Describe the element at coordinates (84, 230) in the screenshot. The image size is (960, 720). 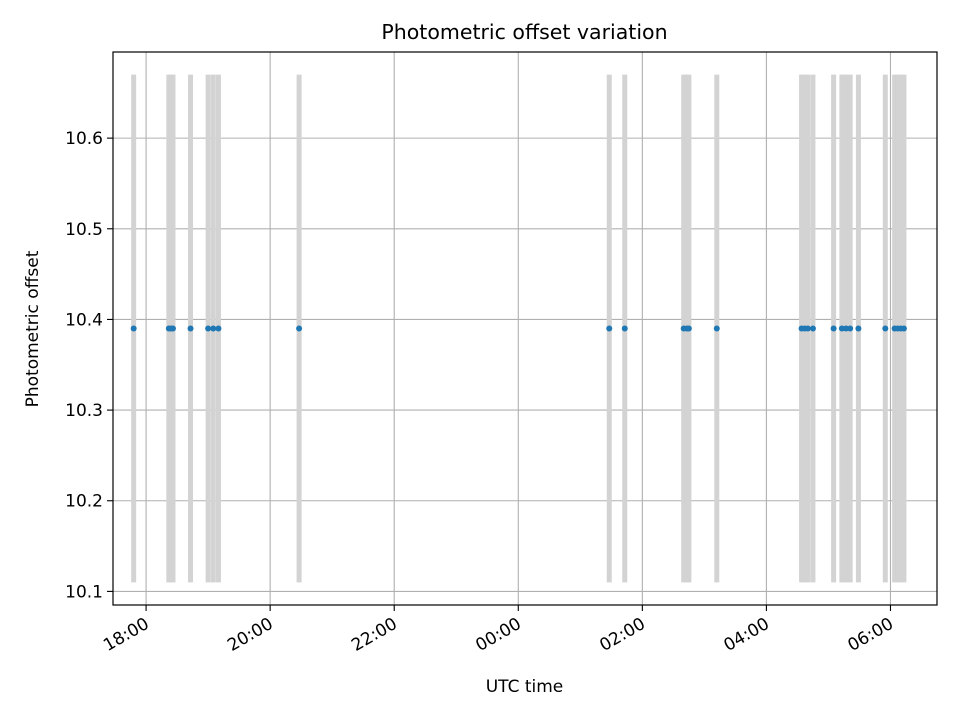
I see `y-tick-label: 10.5` at that location.